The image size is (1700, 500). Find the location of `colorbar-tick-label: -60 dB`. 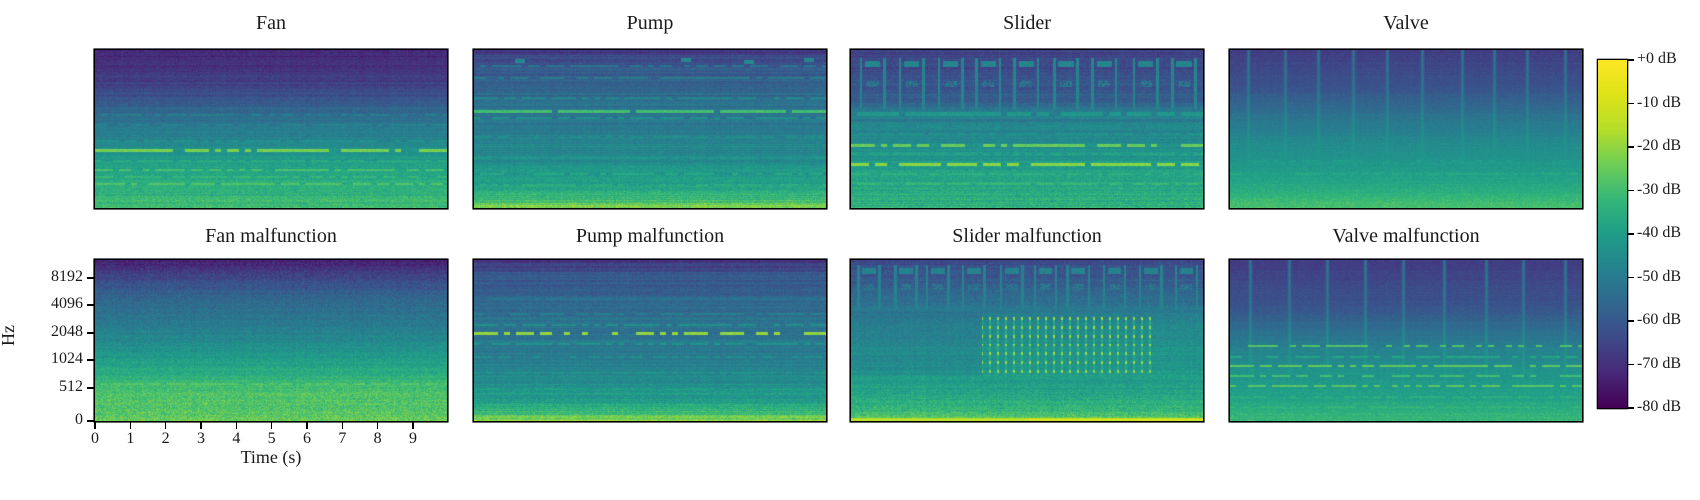

colorbar-tick-label: -60 dB is located at coordinates (1659, 319).